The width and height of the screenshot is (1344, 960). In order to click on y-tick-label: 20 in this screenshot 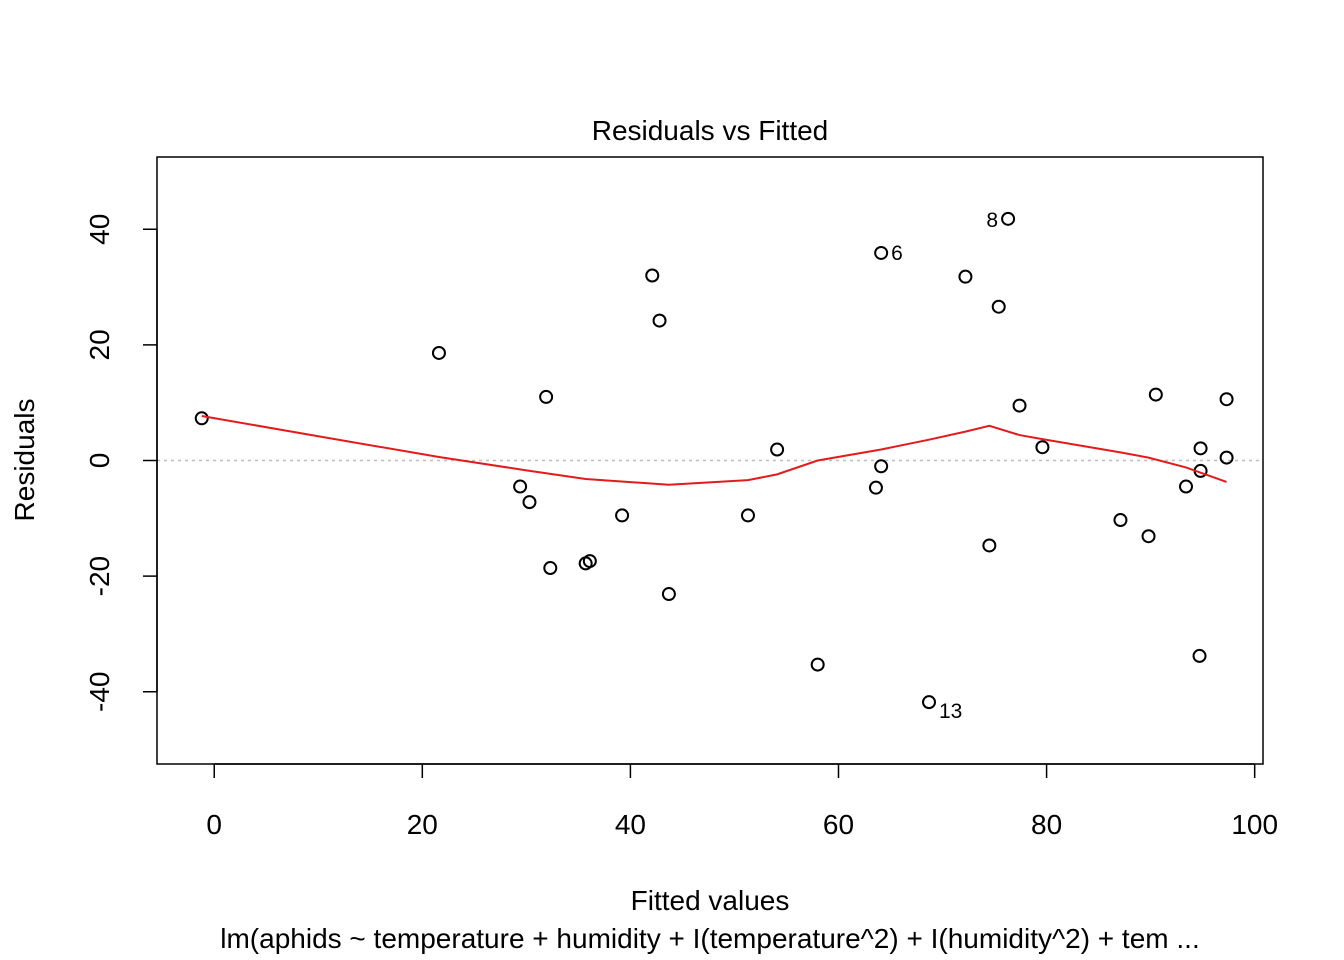, I will do `click(99, 344)`.